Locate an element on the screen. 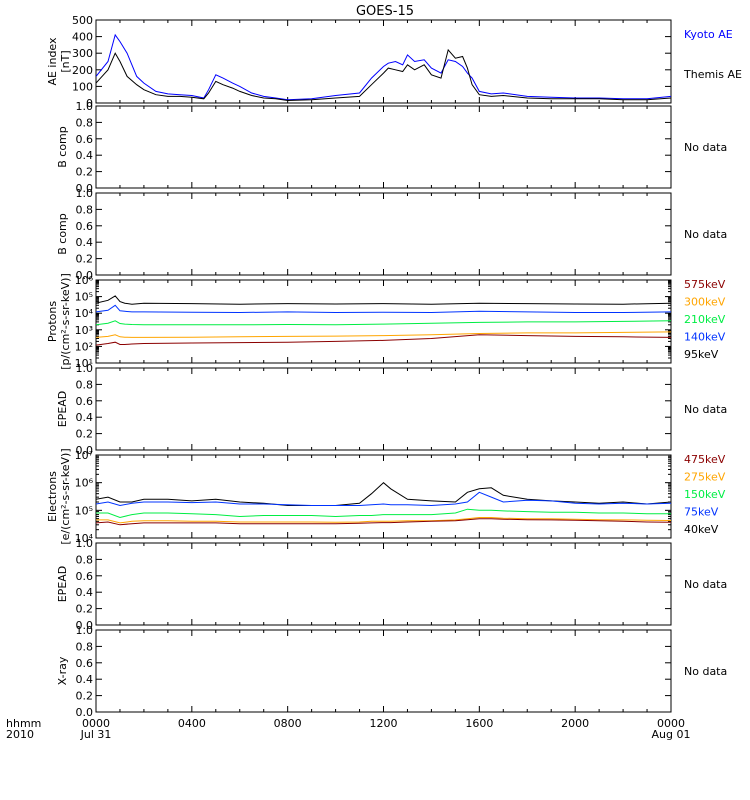  legend-entry: 275keV is located at coordinates (705, 476).